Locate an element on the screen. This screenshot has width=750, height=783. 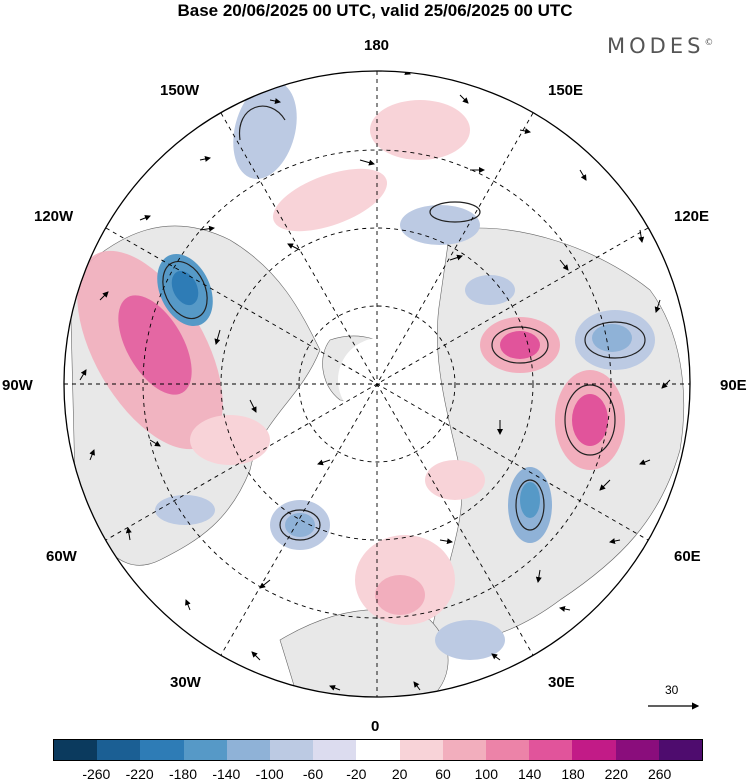
brand-logo: MODES© is located at coordinates (660, 46).